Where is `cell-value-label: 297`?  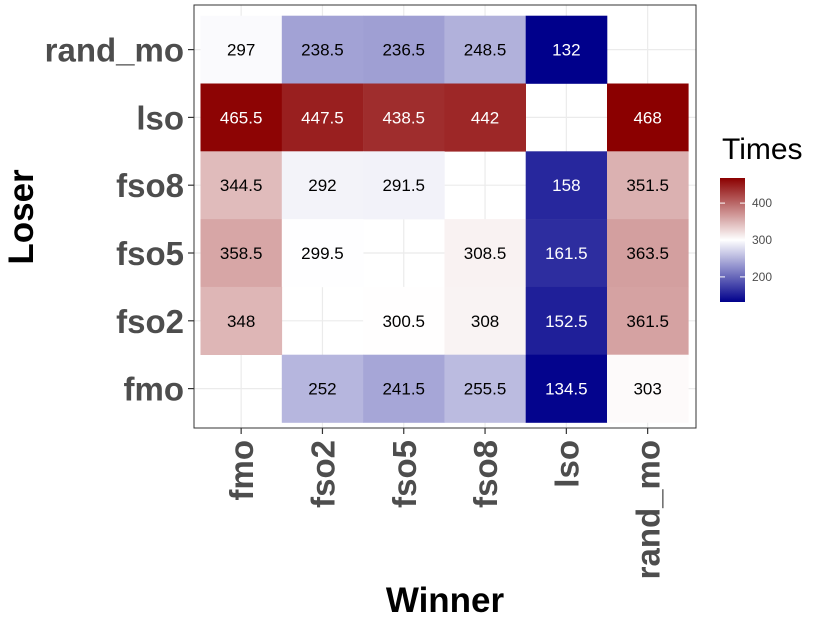
cell-value-label: 297 is located at coordinates (241, 50).